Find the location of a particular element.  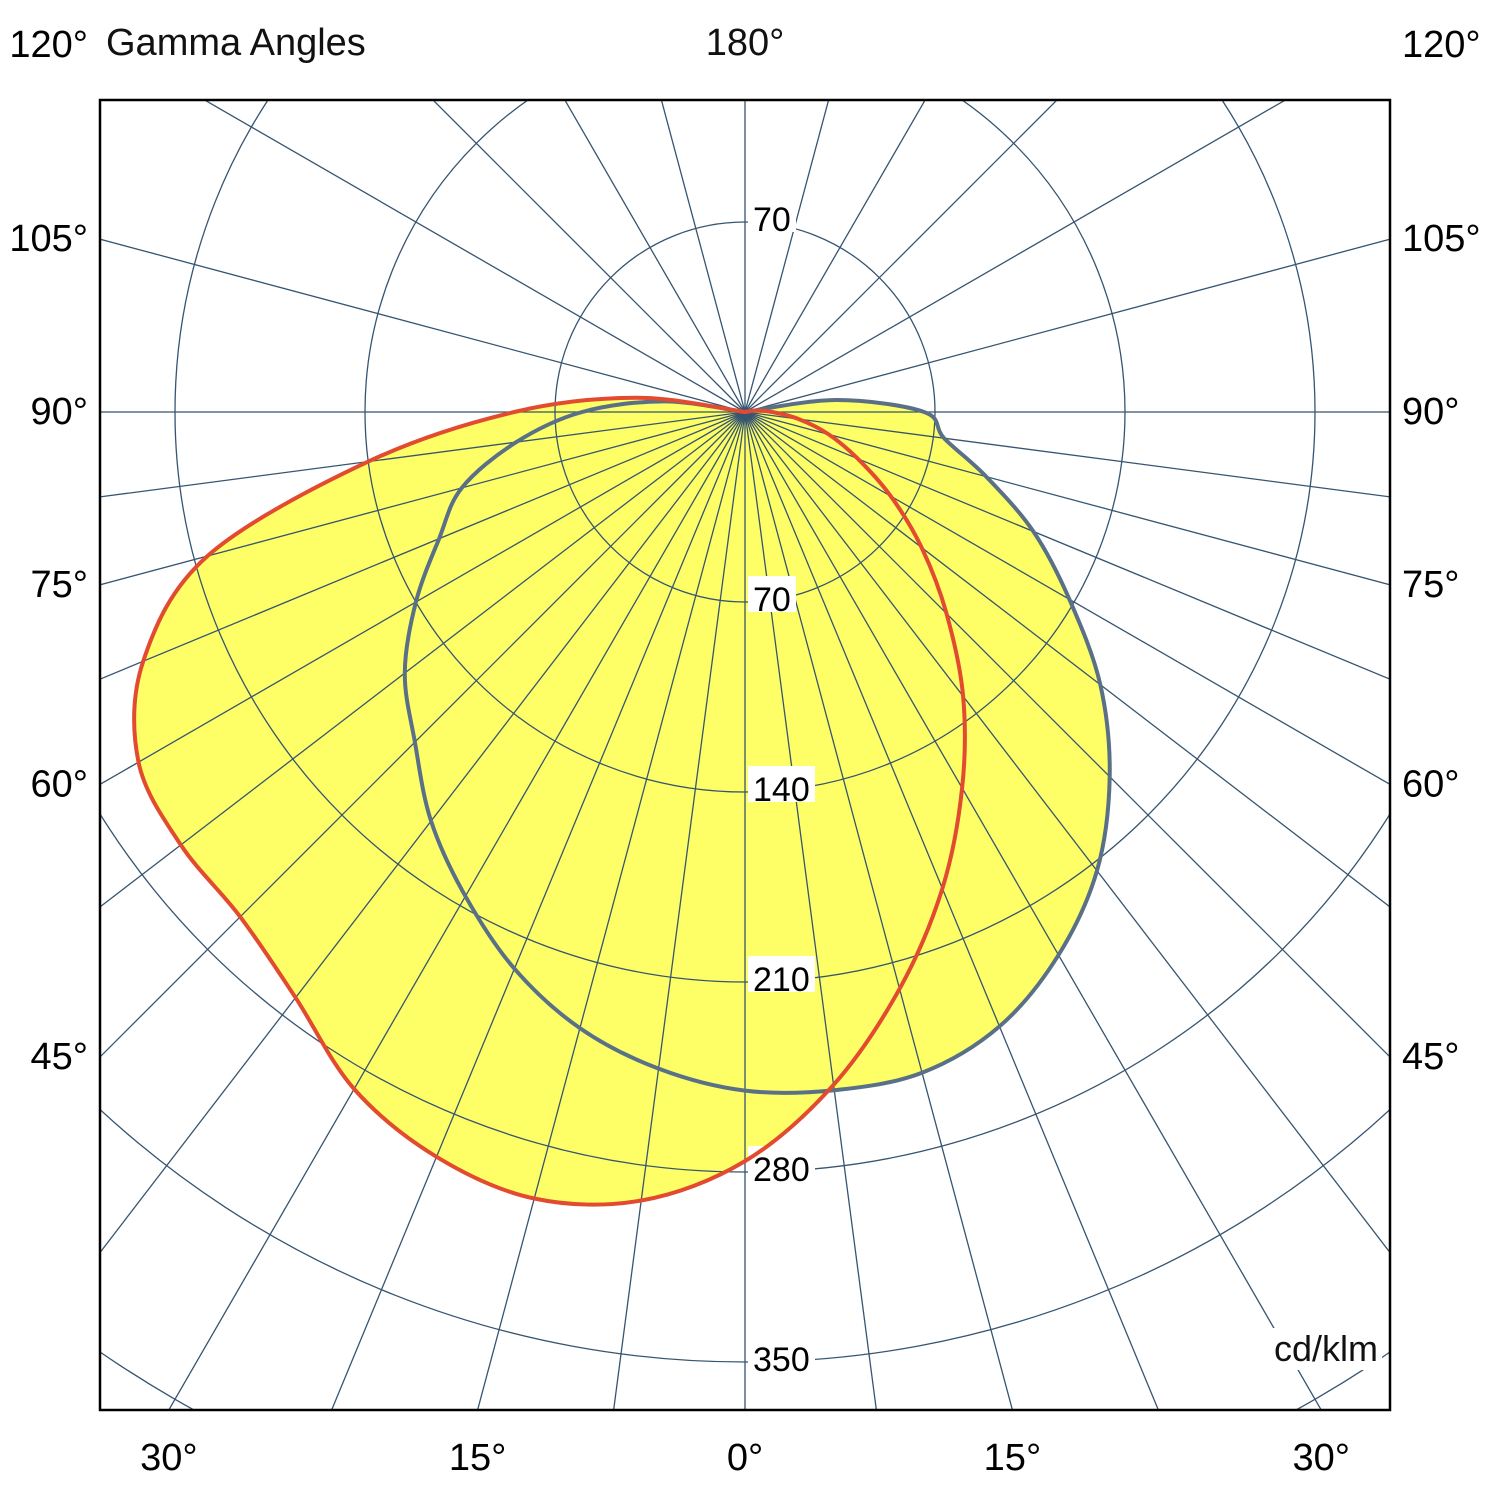

angle-label-right-45: 45° is located at coordinates (1430, 1057).